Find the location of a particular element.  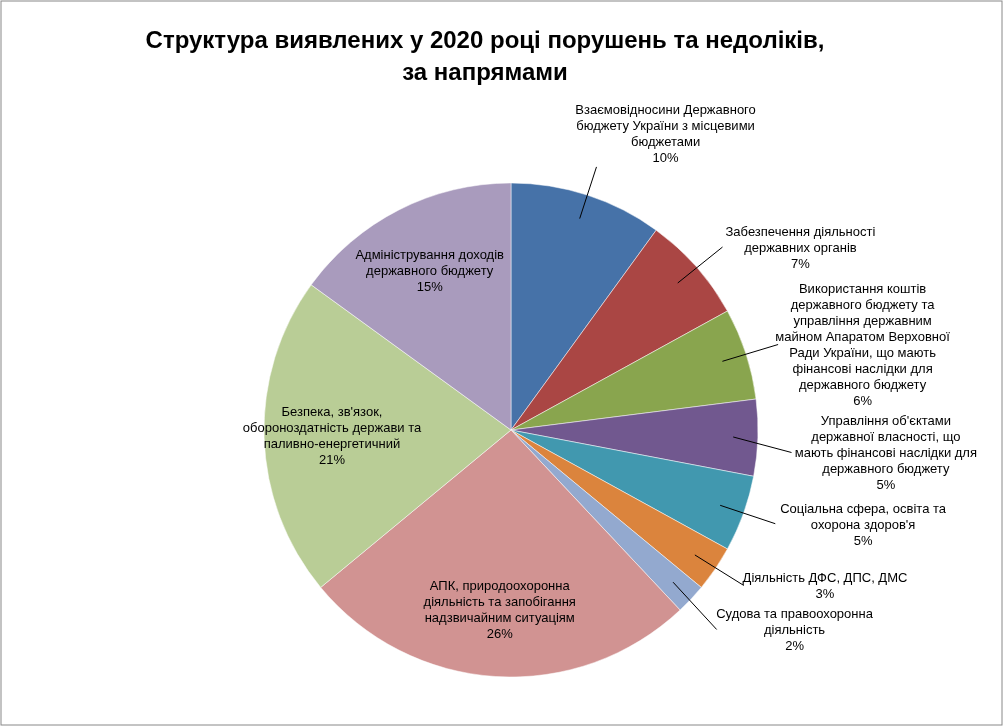

data-label: 3% is located at coordinates (825, 594).